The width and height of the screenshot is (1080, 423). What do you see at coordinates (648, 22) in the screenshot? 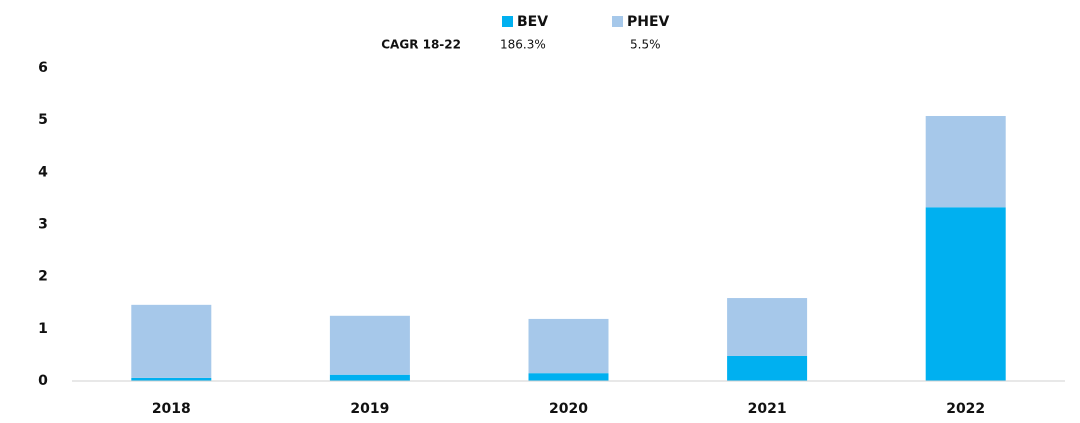
I see `legend-label: PHEV` at bounding box center [648, 22].